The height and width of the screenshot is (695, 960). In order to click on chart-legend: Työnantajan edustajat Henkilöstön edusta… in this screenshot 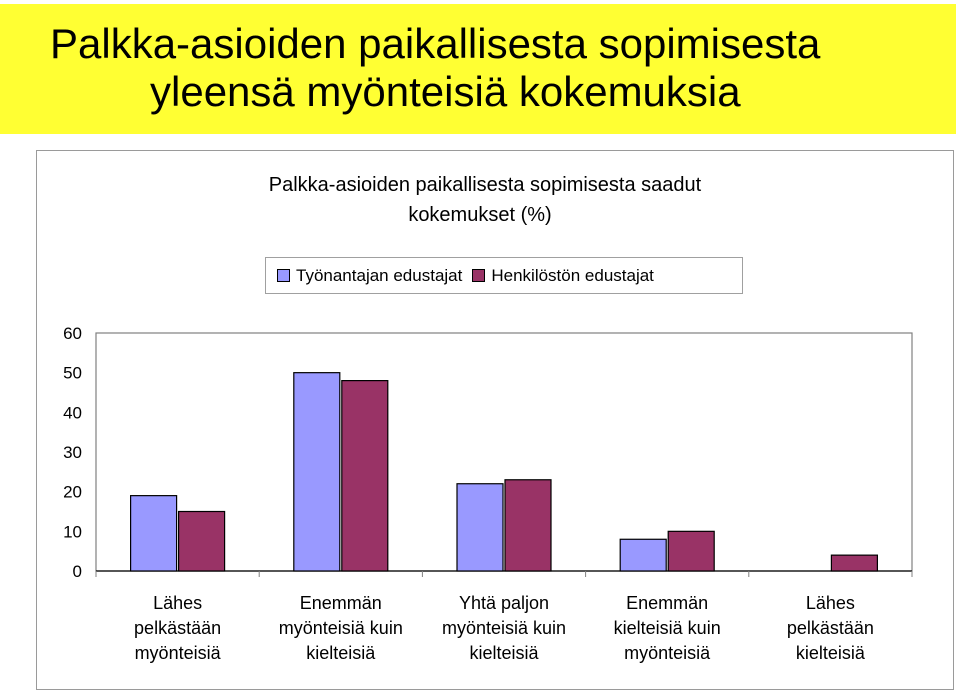, I will do `click(504, 275)`.